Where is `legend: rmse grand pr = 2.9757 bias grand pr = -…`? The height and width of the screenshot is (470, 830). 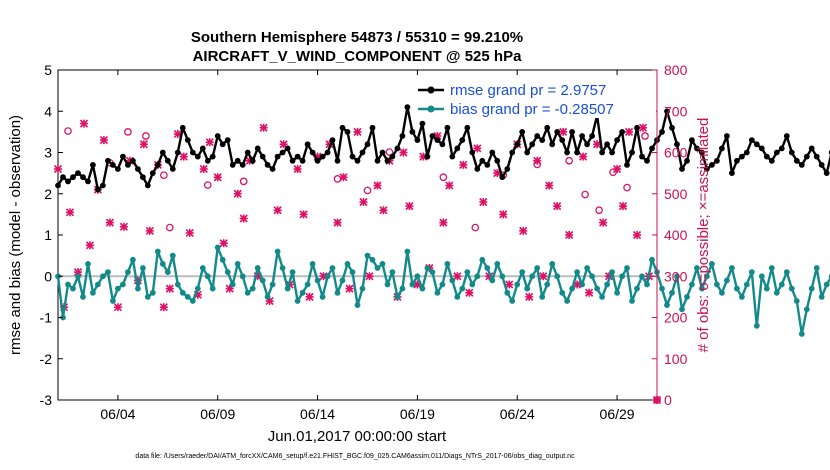
legend: rmse grand pr = 2.9757 bias grand pr = -… is located at coordinates (535, 99).